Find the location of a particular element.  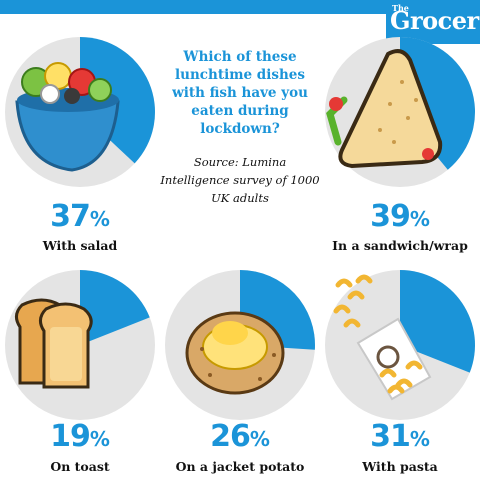

data-label-value: 31% is located at coordinates (400, 438).